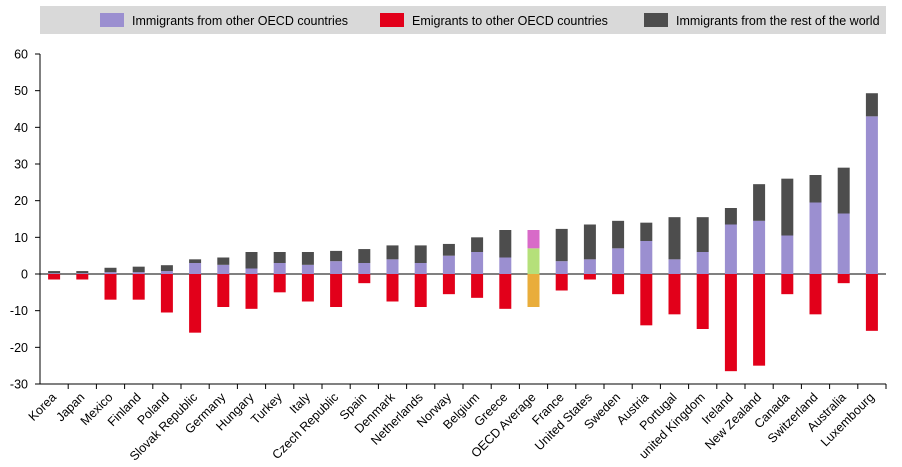  Describe the element at coordinates (21, 55) in the screenshot. I see `y-tick-label: 60` at that location.